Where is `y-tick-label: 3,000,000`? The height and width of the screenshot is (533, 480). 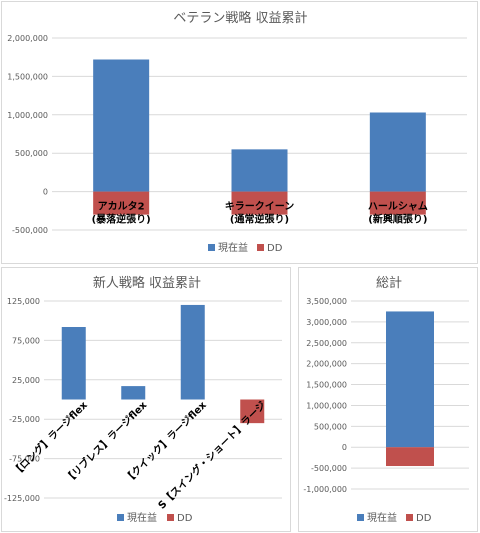
y-tick-label: 3,000,000 is located at coordinates (326, 322).